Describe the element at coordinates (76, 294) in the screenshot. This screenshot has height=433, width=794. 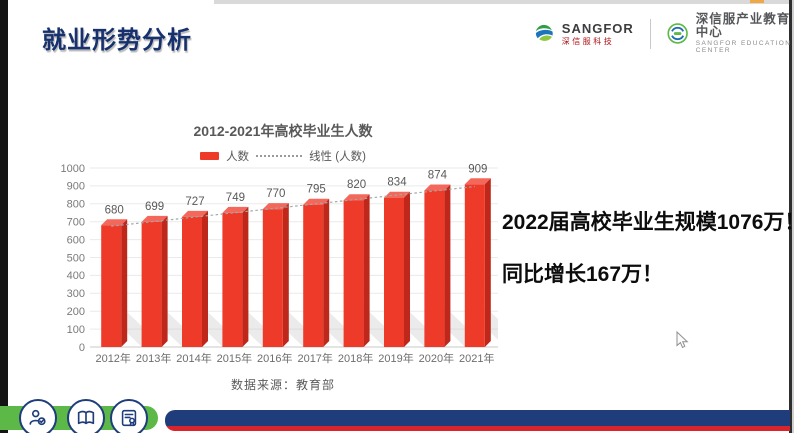
I see `svg-text: 300` at that location.